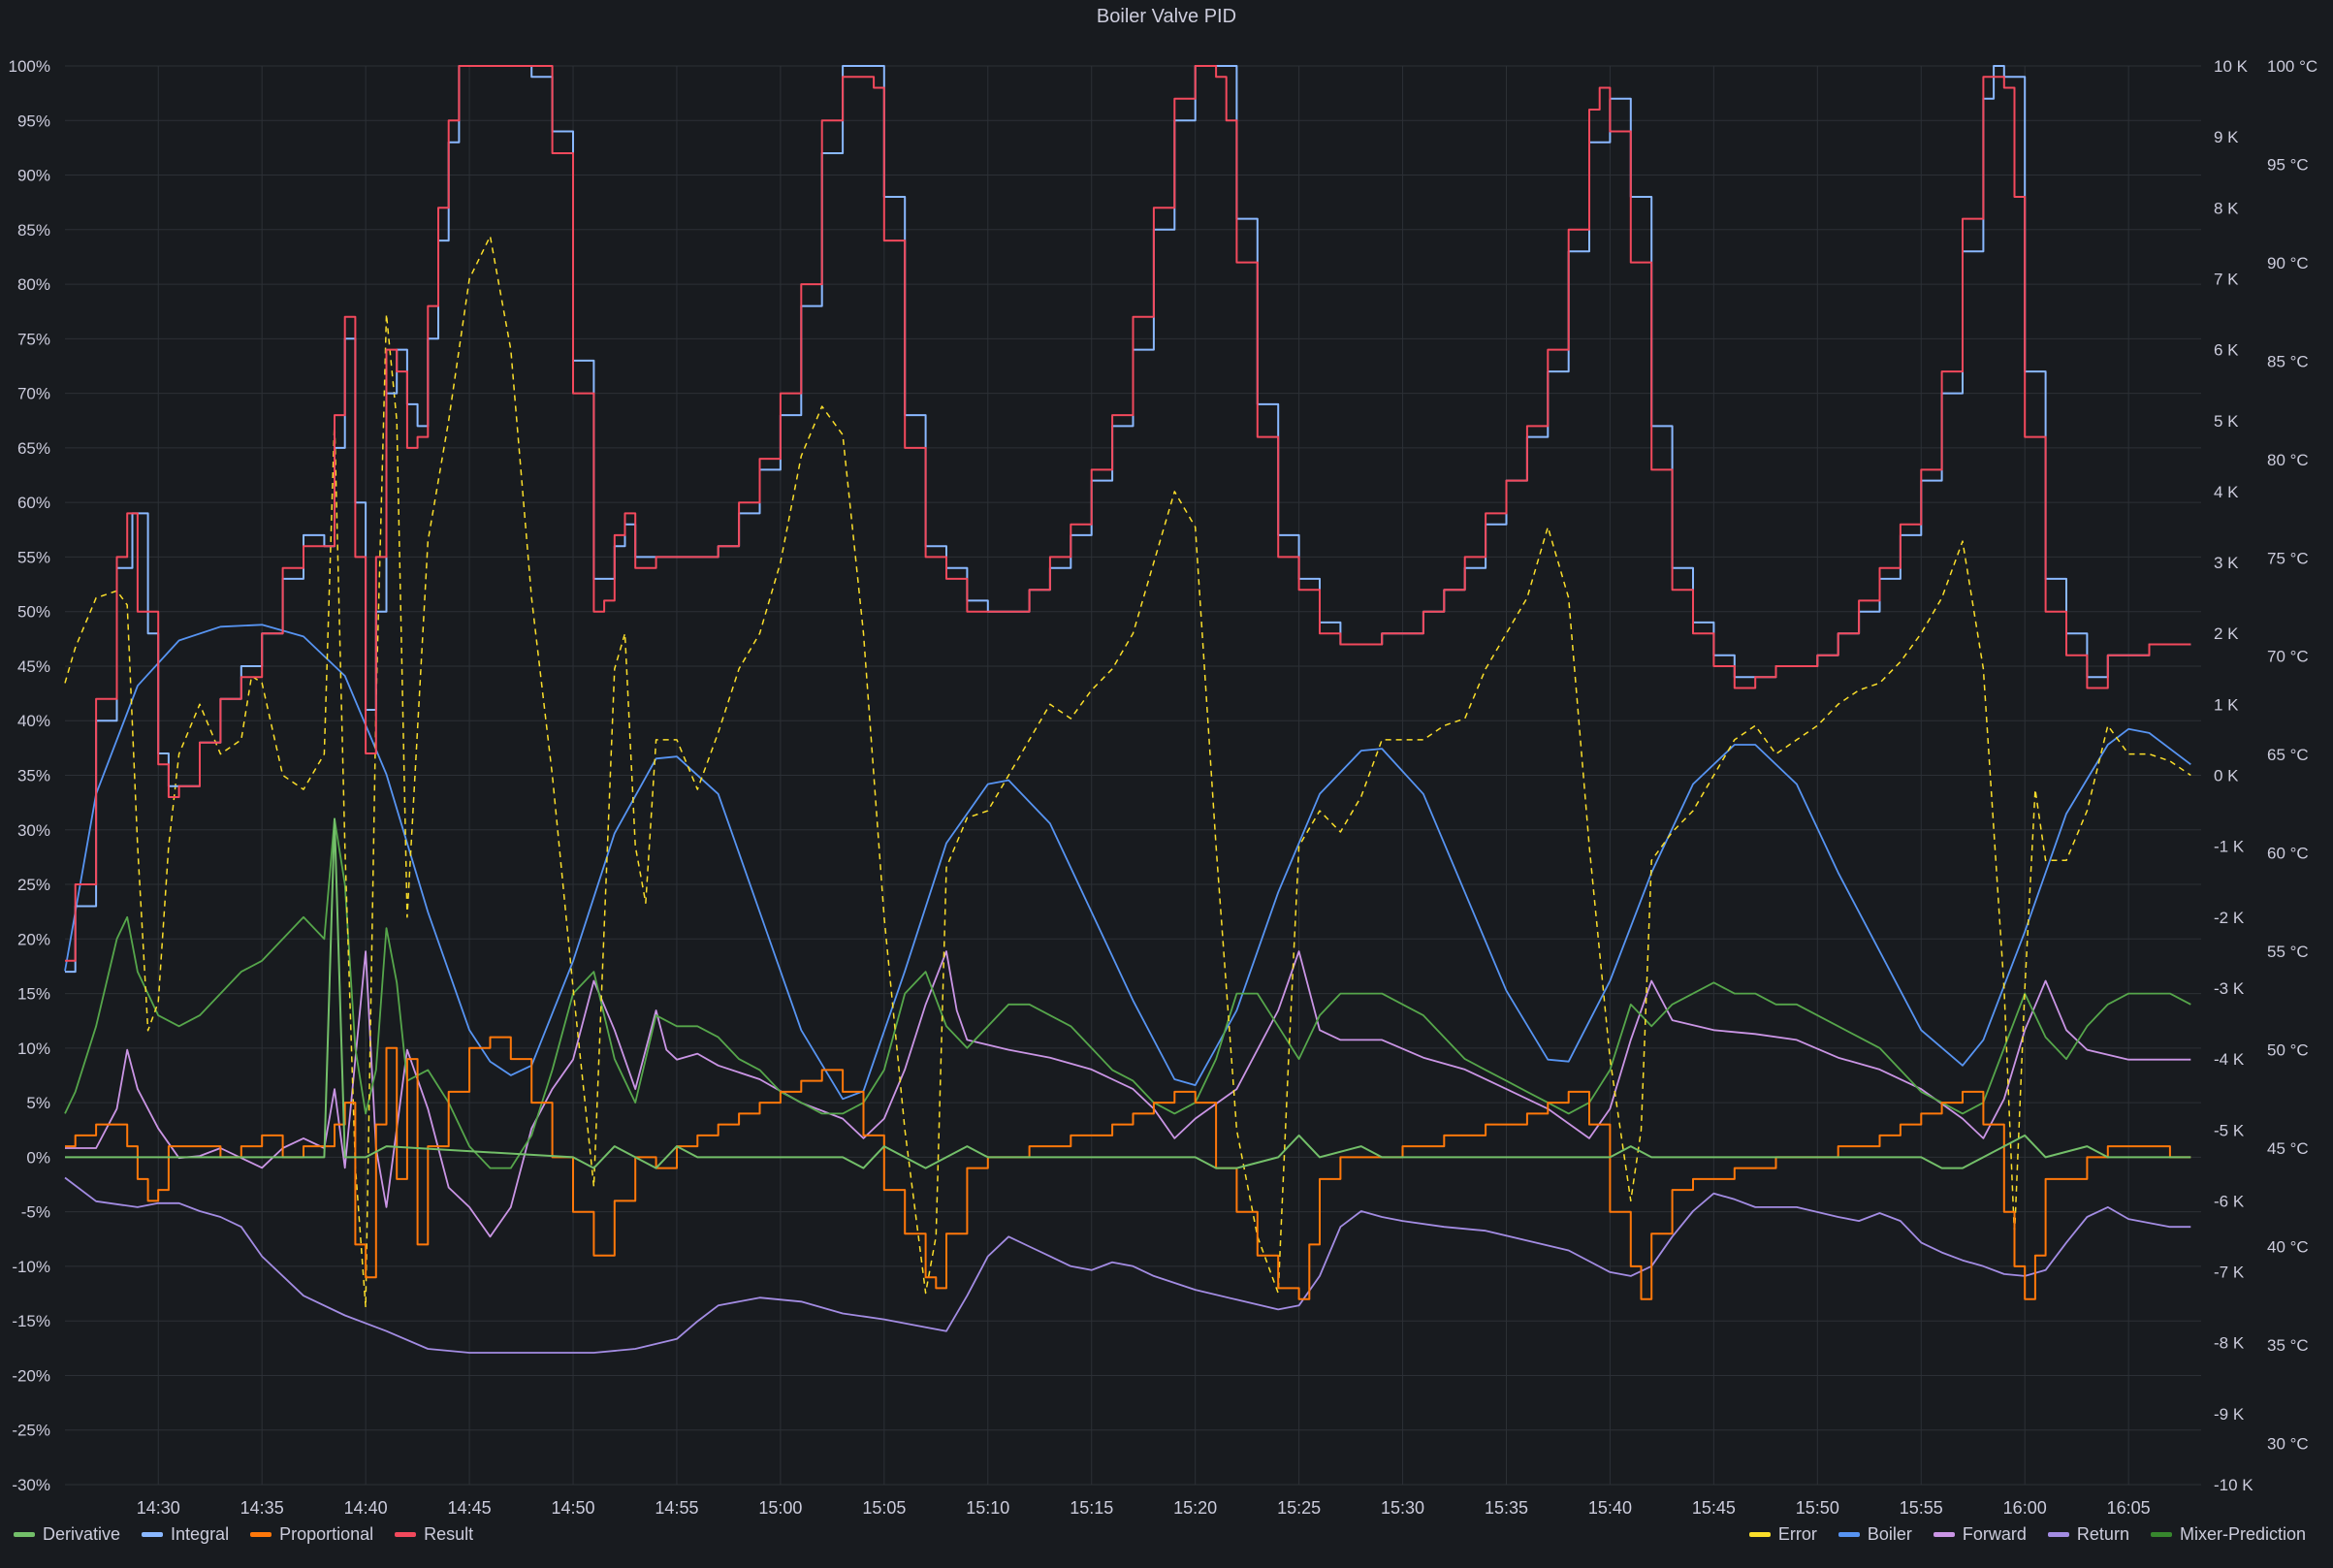 This screenshot has height=1568, width=2333. I want to click on legend-item-integral: Integral, so click(185, 1534).